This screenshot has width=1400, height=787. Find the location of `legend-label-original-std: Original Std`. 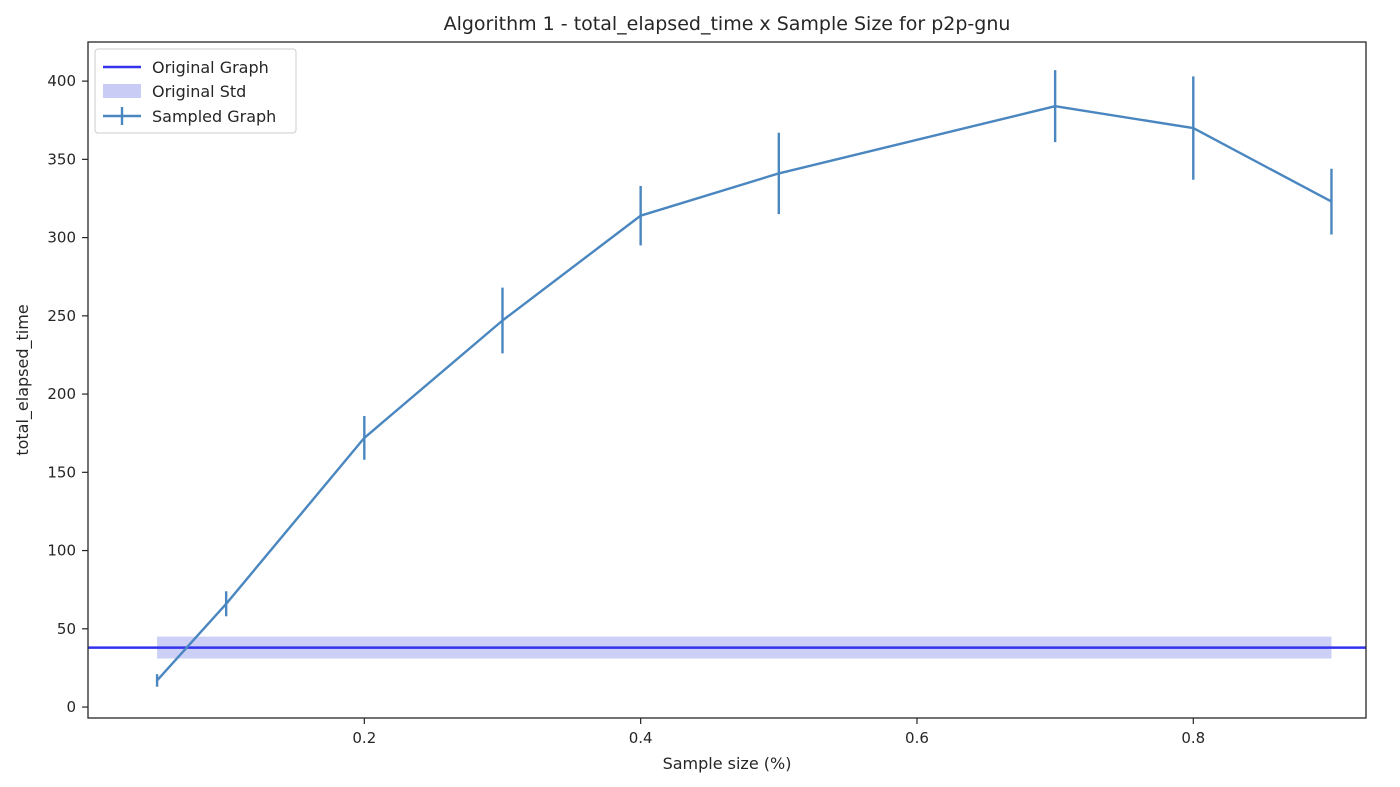

legend-label-original-std: Original Std is located at coordinates (199, 91).